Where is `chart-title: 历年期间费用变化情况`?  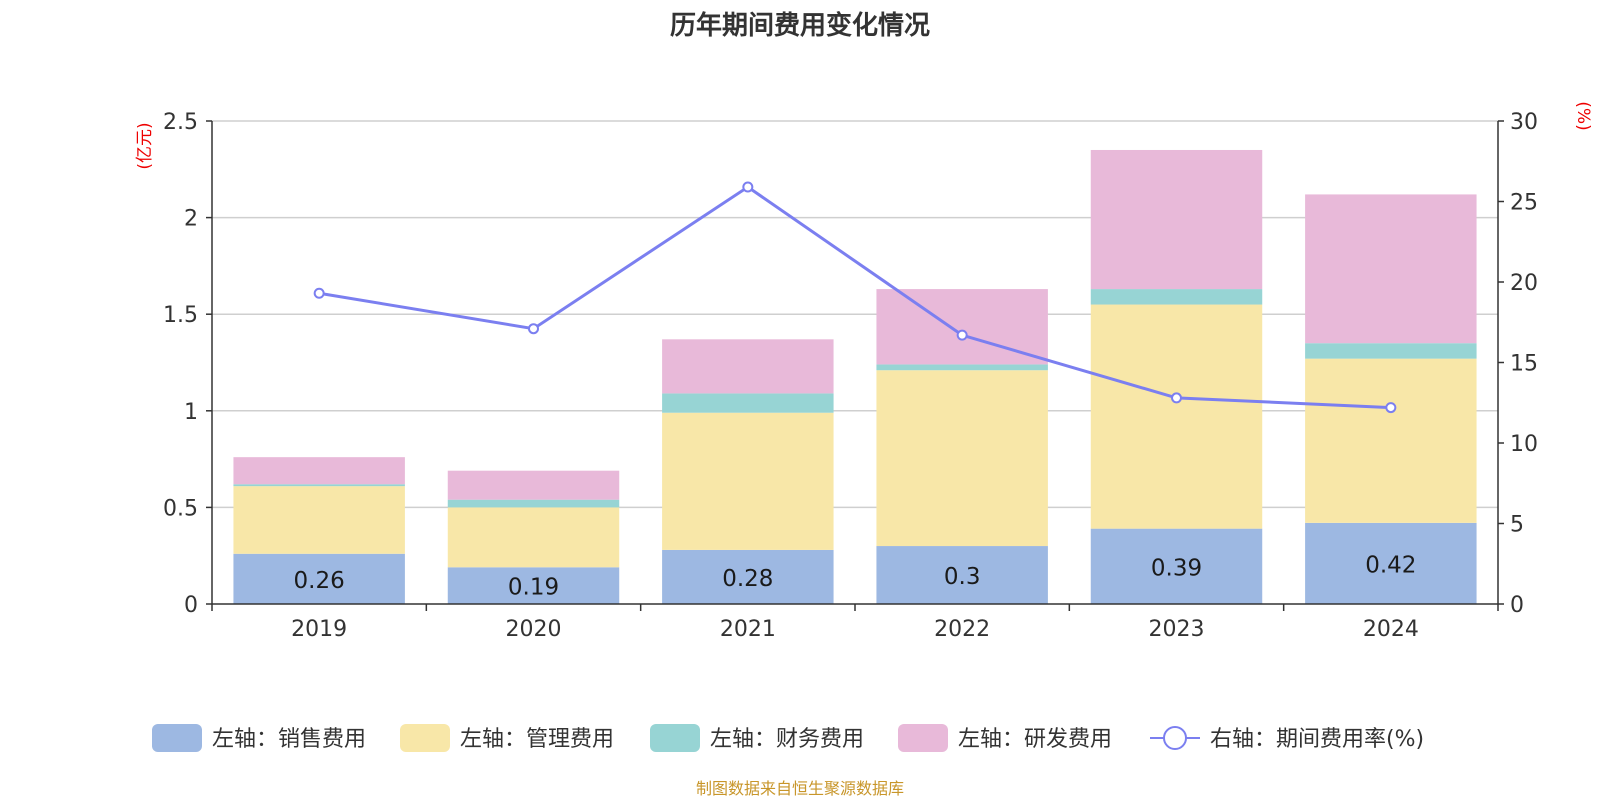
chart-title: 历年期间费用变化情况 is located at coordinates (800, 25).